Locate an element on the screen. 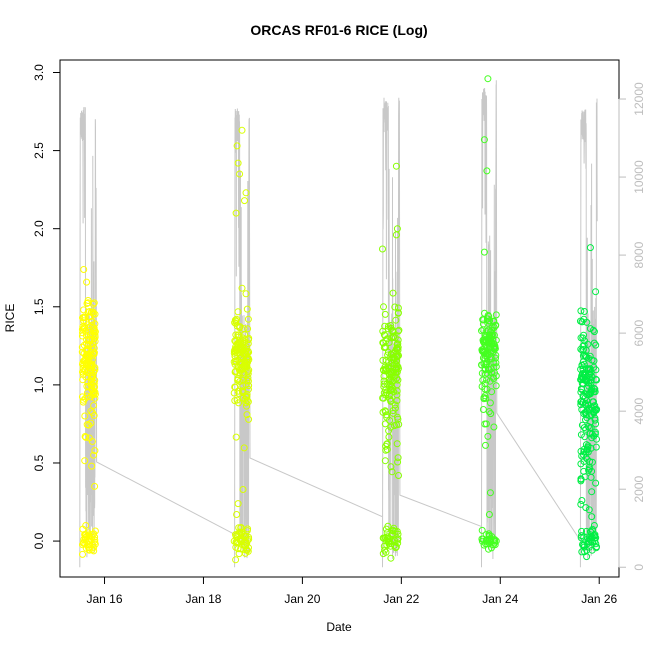 The image size is (650, 650). x-tick-label: Jan 26 is located at coordinates (599, 599).